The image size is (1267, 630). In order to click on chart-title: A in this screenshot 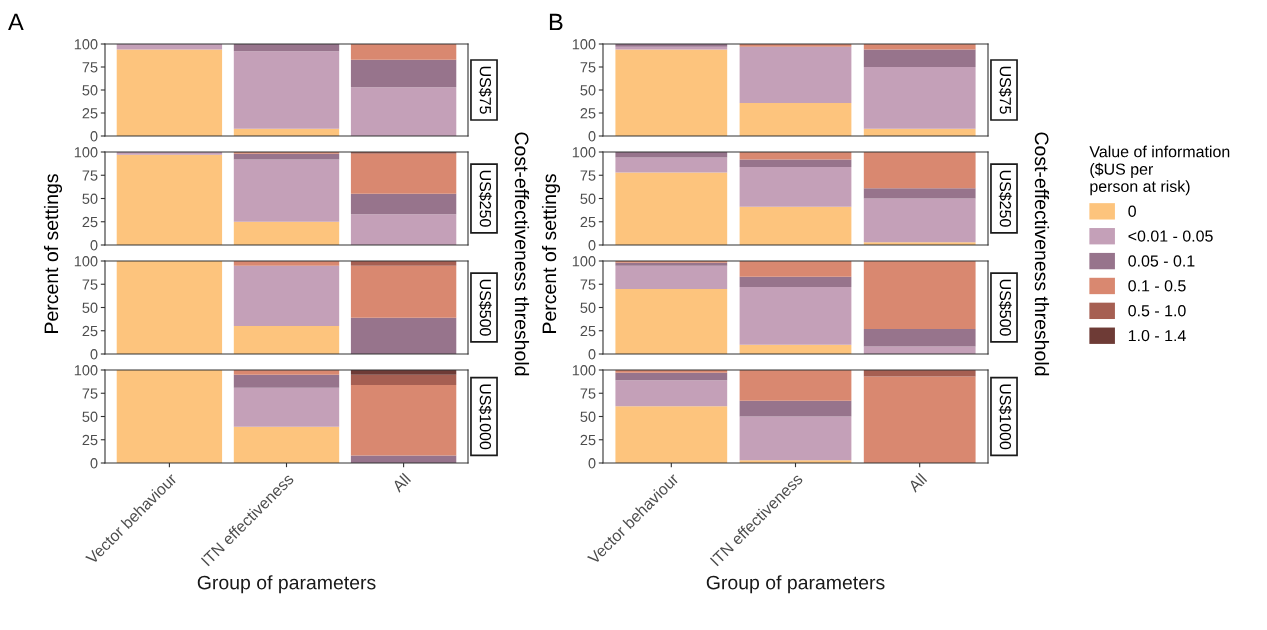, I will do `click(16, 22)`.